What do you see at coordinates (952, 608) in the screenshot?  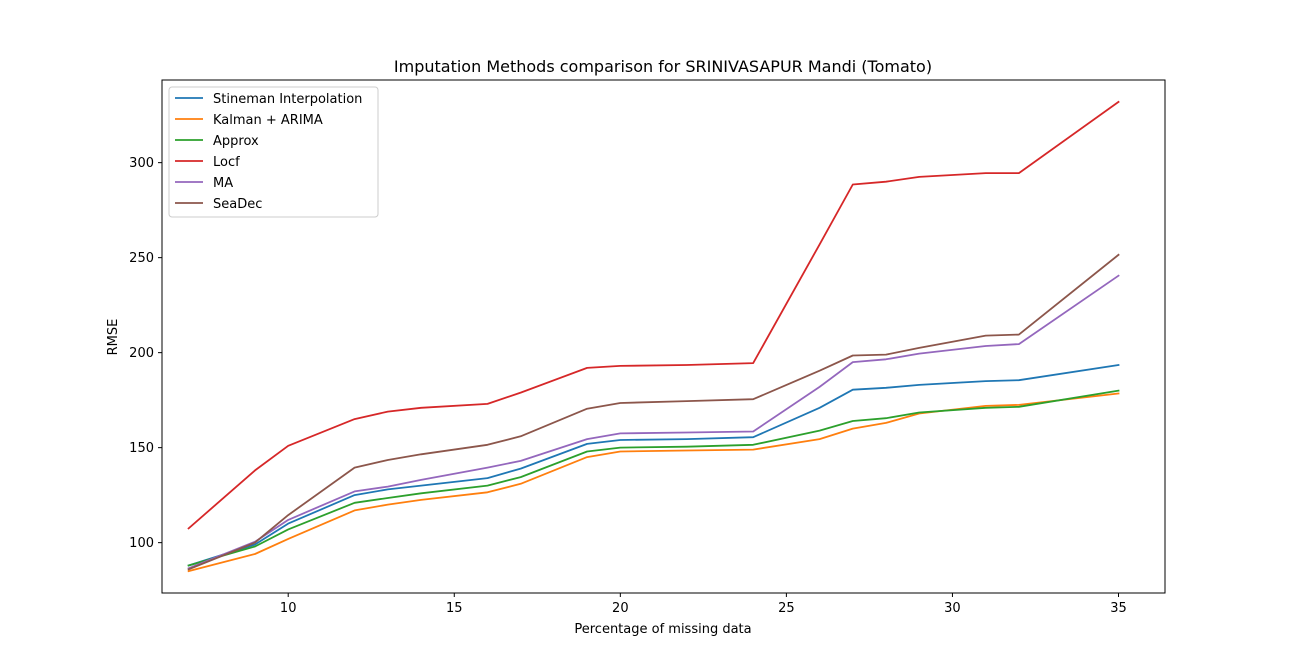 I see `x-tick-label-4: 30` at bounding box center [952, 608].